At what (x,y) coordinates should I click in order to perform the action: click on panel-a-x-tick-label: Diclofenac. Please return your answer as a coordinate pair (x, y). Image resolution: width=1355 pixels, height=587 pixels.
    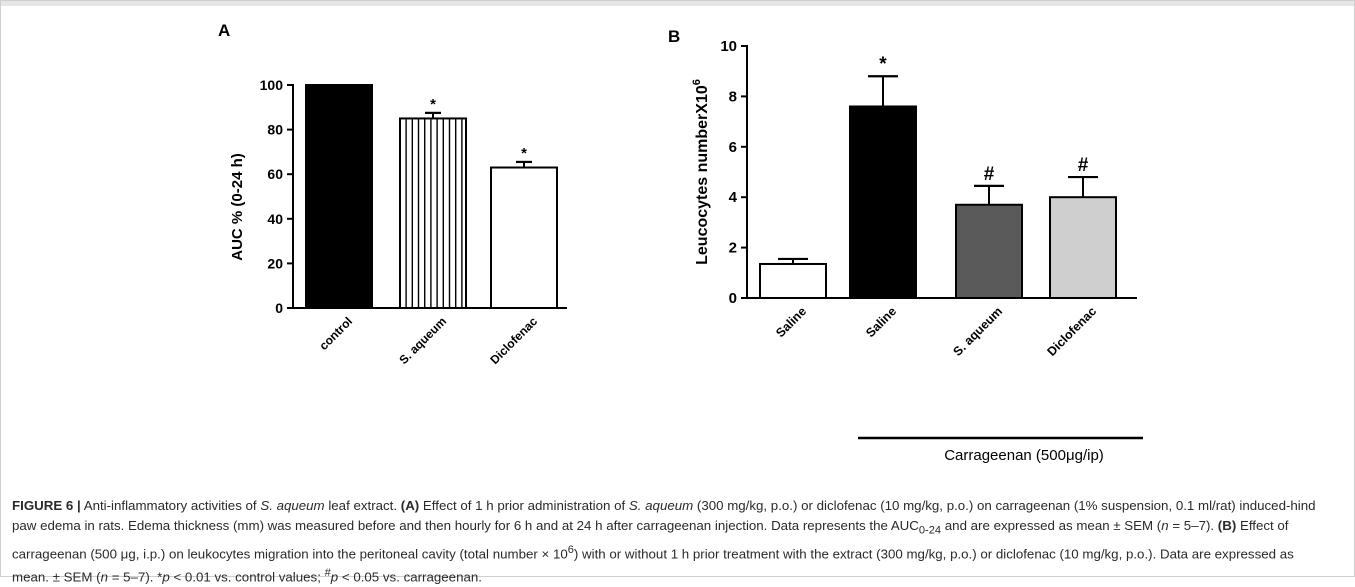
    Looking at the image, I should click on (513, 340).